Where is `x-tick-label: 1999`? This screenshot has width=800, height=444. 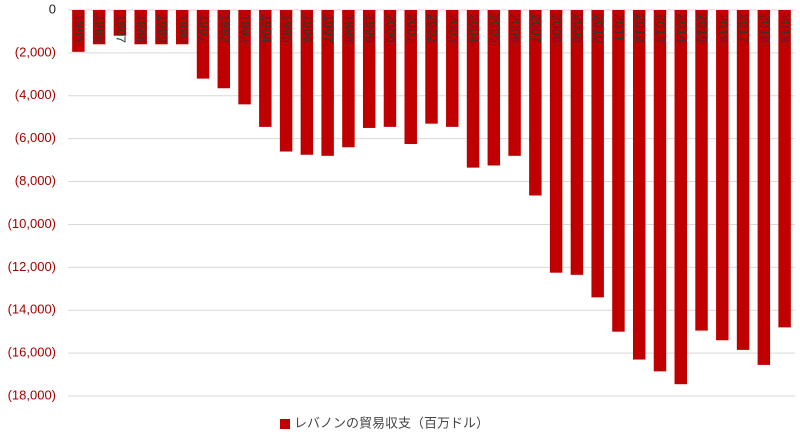 x-tick-label: 1999 is located at coordinates (370, 28).